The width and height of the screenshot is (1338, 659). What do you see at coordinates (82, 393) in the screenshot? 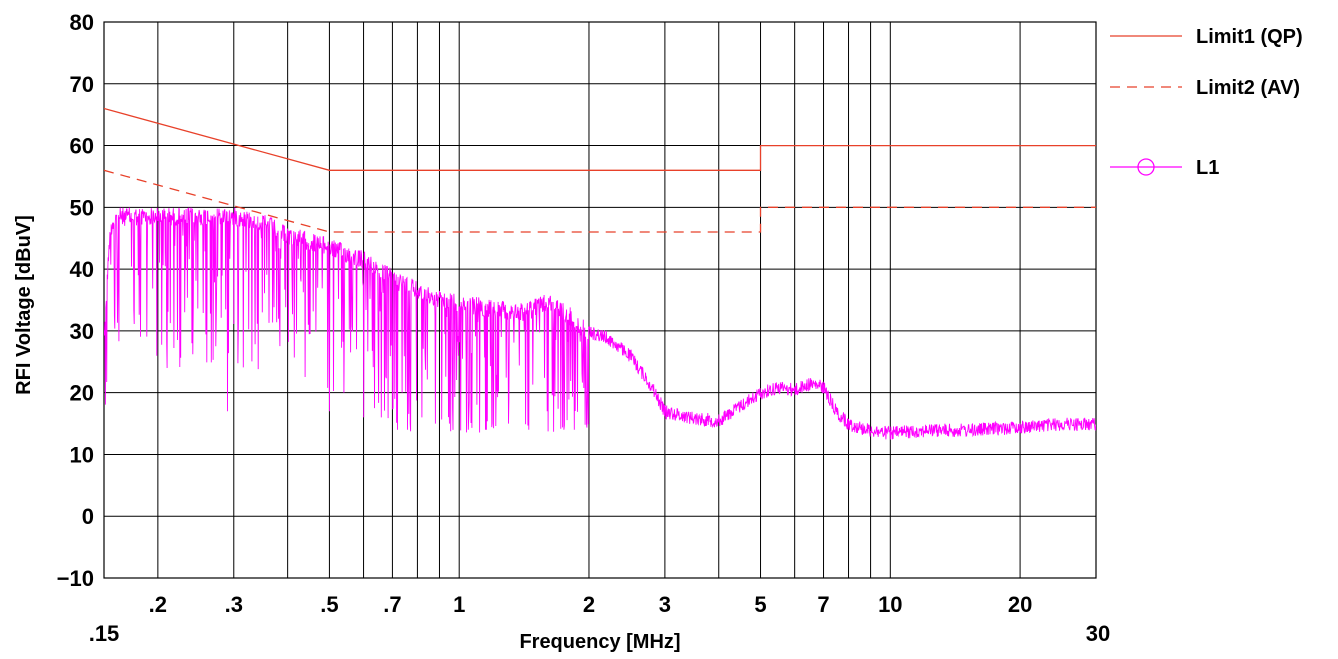
I see `y-tick-label: 20` at bounding box center [82, 393].